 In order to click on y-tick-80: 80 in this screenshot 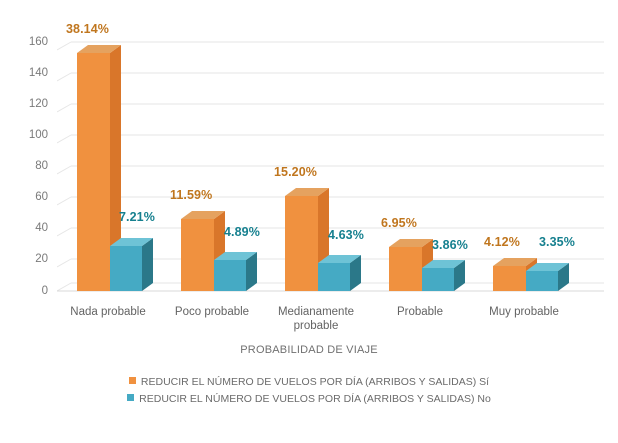, I will do `click(41, 166)`.